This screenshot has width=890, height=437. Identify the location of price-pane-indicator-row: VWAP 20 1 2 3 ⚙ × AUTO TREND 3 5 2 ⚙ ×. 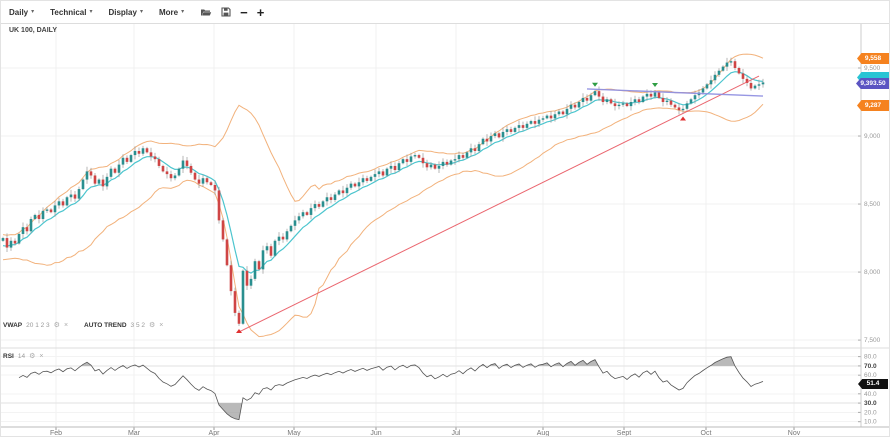
(89, 325).